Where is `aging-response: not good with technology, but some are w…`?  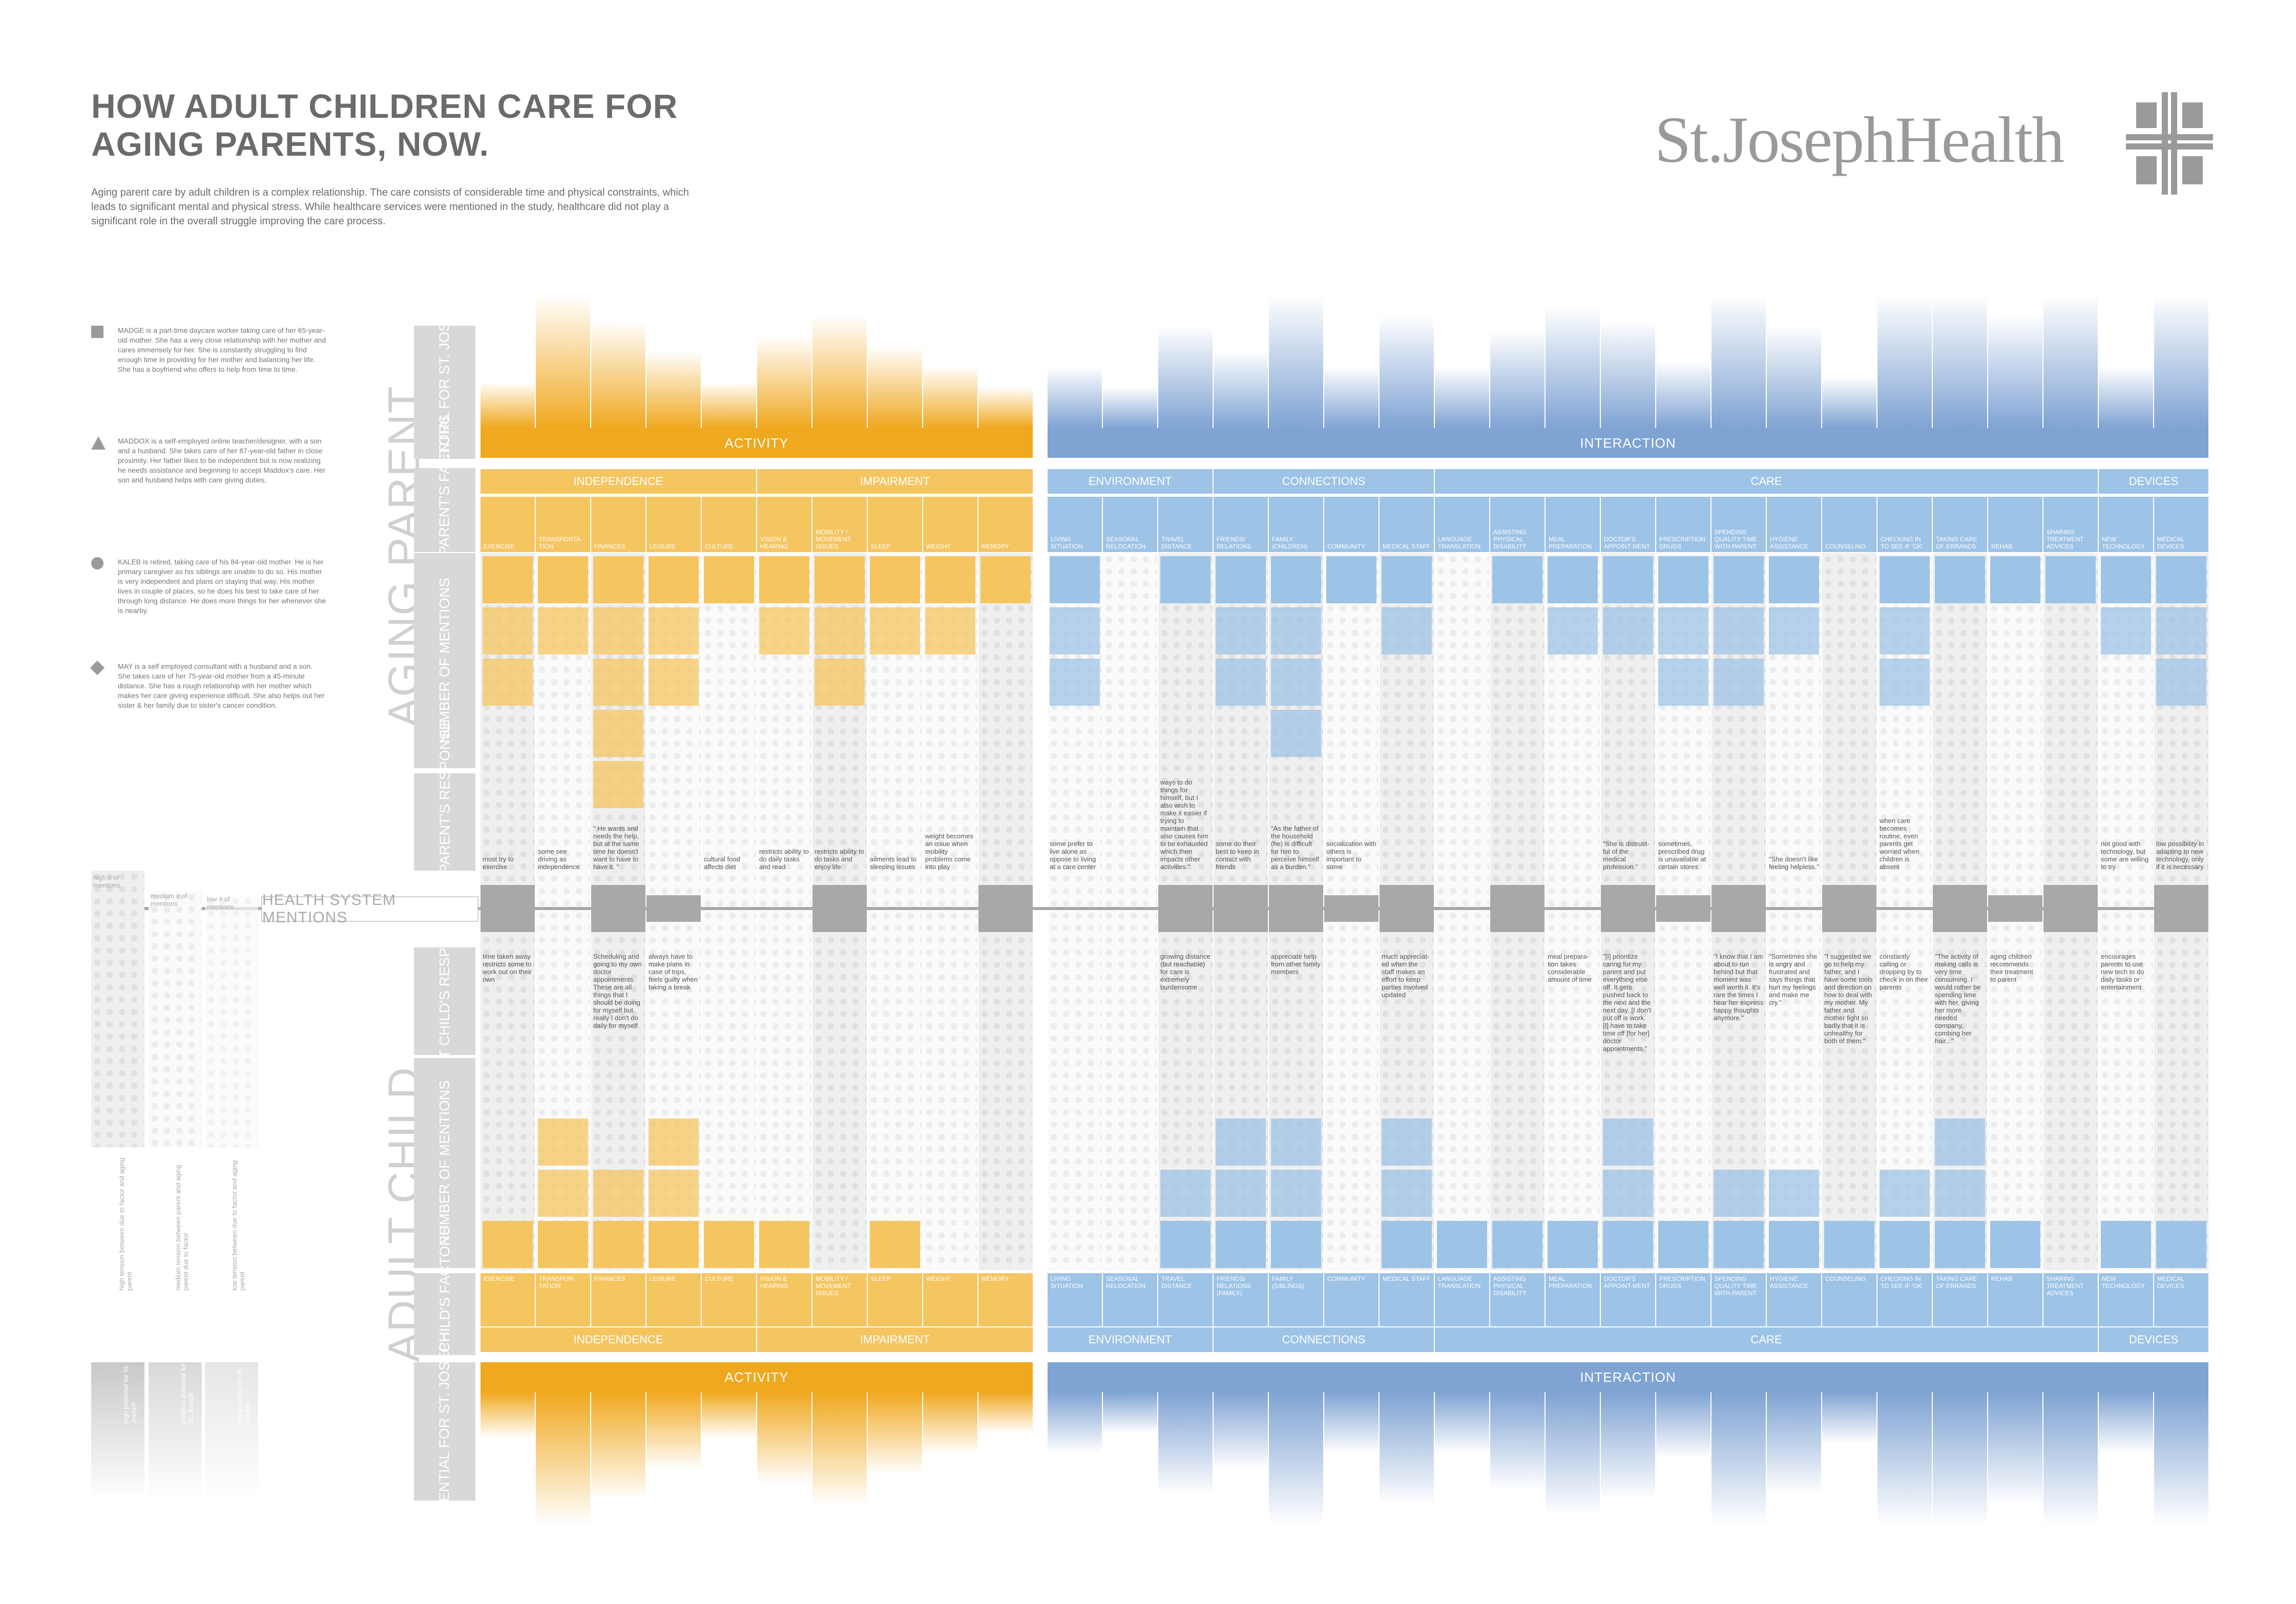 aging-response: not good with technology, but some are w… is located at coordinates (2125, 855).